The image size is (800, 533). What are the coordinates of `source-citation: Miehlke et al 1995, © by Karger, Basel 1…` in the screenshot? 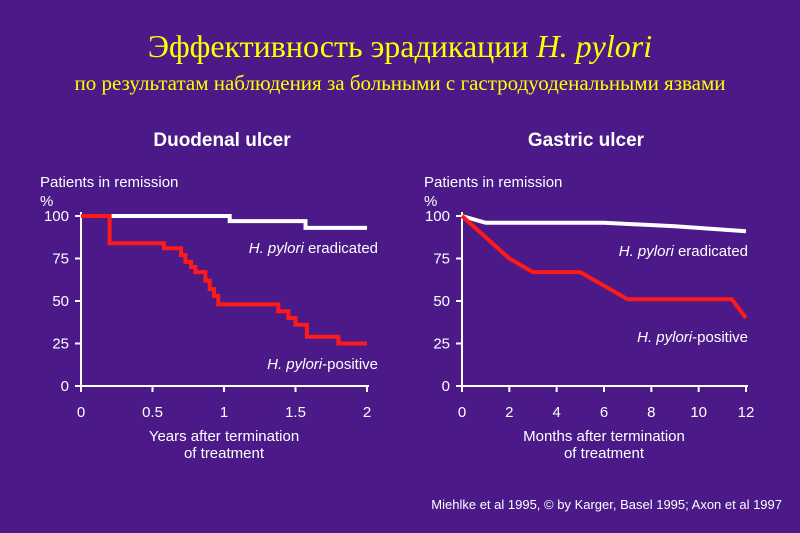 It's located at (606, 504).